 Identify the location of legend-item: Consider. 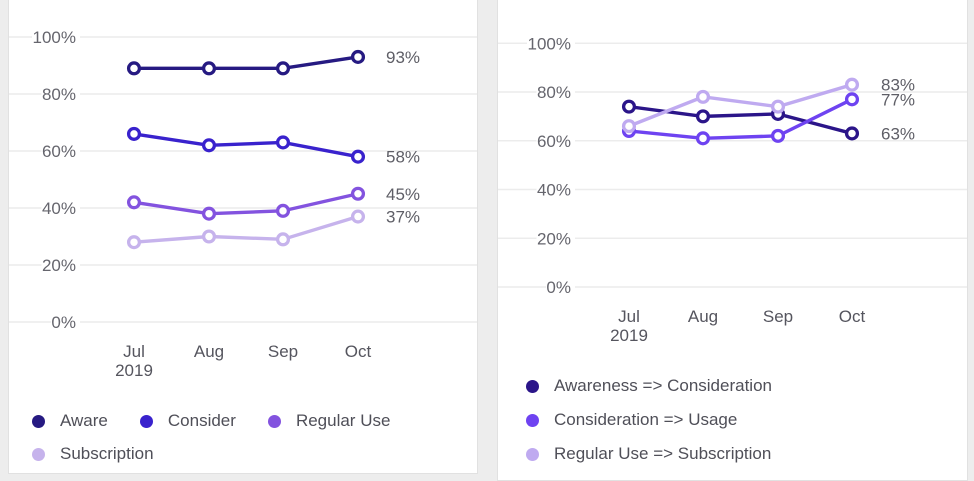
(187, 421).